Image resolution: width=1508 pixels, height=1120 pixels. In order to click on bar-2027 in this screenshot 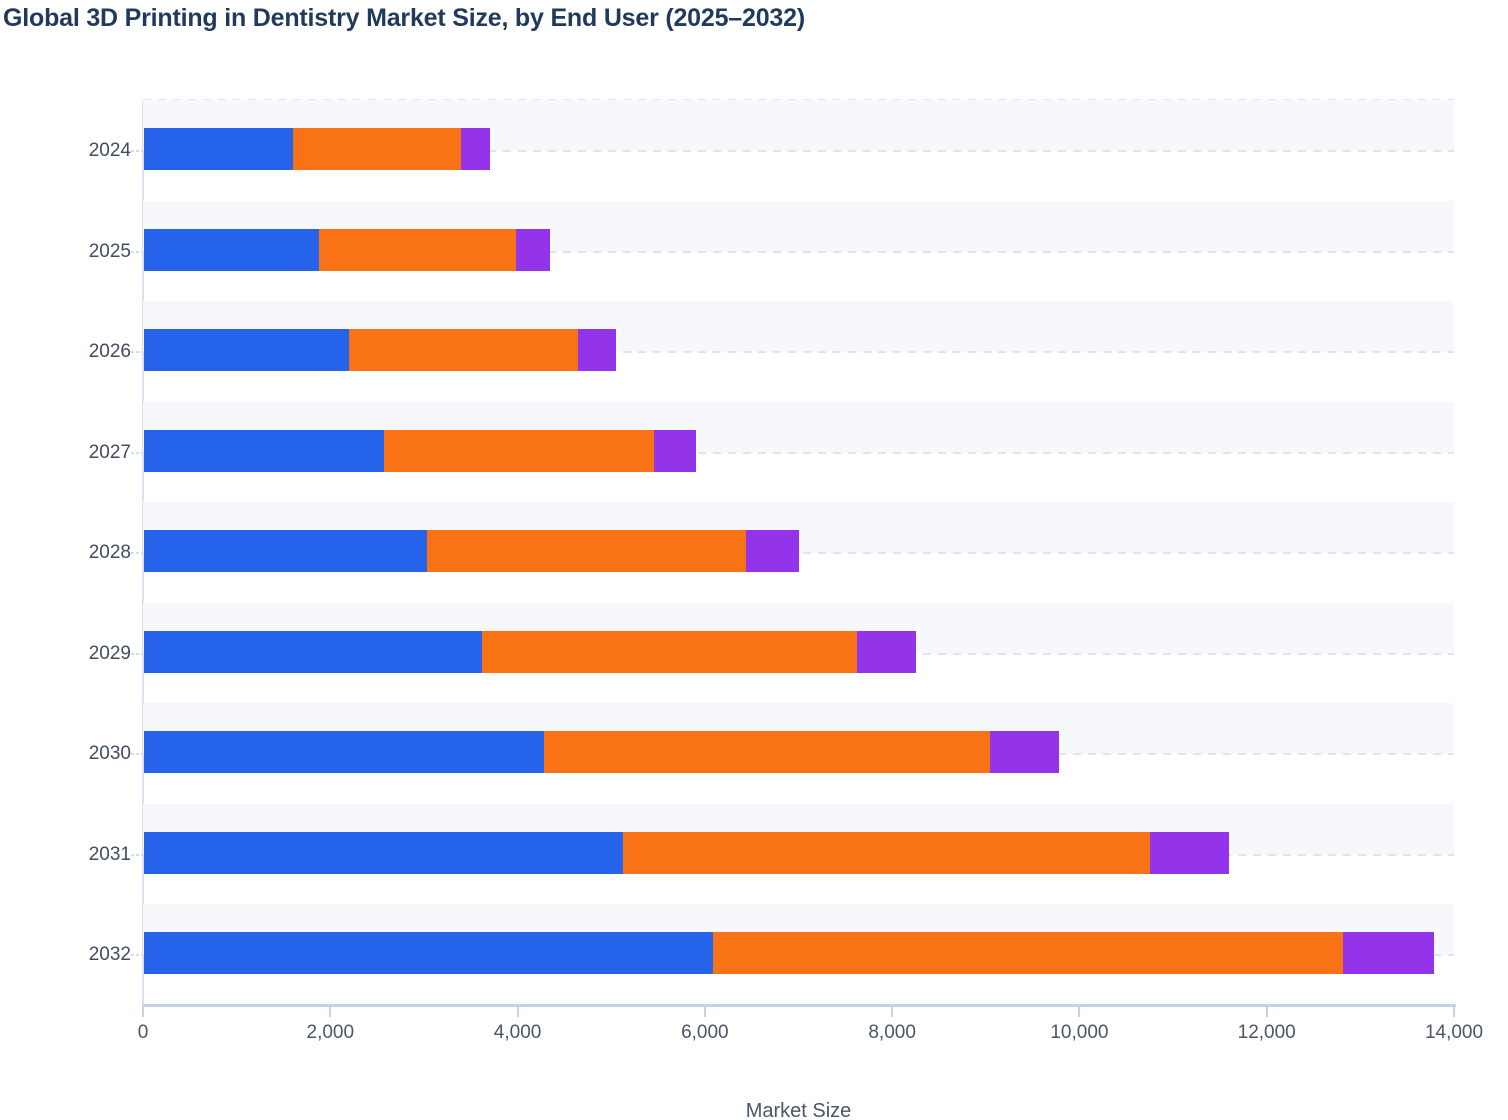, I will do `click(420, 450)`.